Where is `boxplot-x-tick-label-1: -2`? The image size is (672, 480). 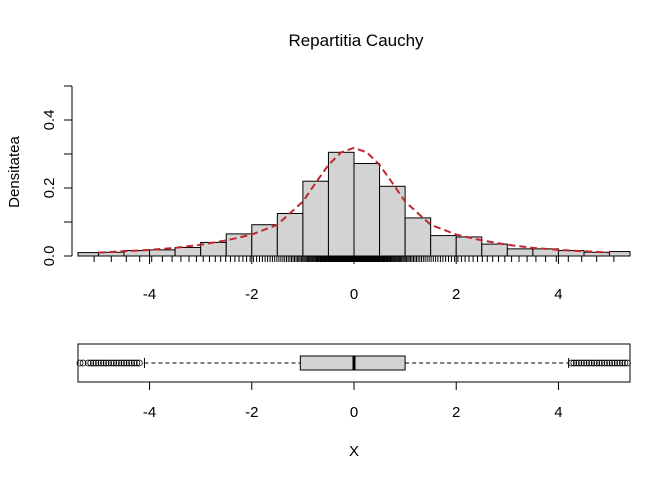 boxplot-x-tick-label-1: -2 is located at coordinates (251, 412).